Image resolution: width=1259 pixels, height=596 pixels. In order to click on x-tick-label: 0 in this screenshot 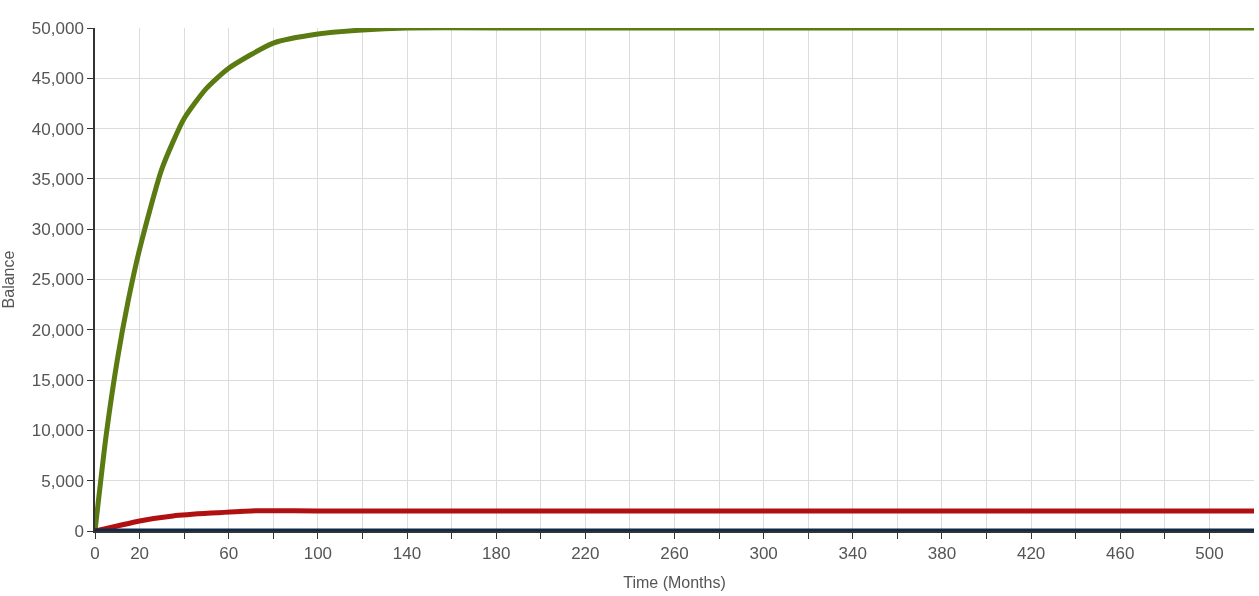, I will do `click(95, 554)`.